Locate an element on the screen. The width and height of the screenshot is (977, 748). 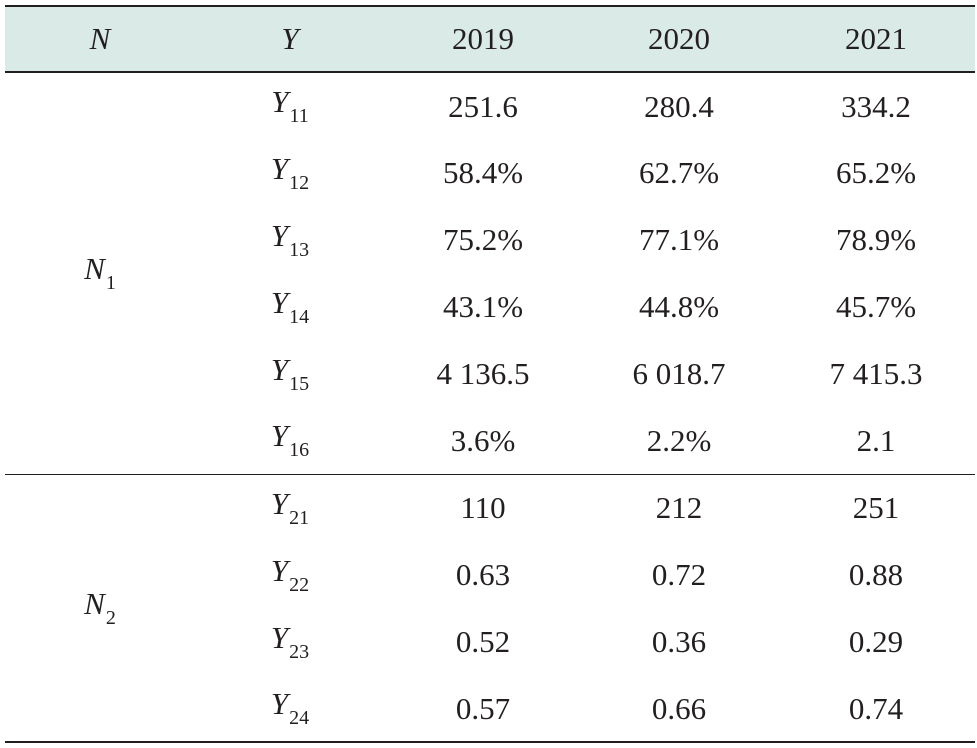
symbol-subscript: 1 is located at coordinates (110, 283).